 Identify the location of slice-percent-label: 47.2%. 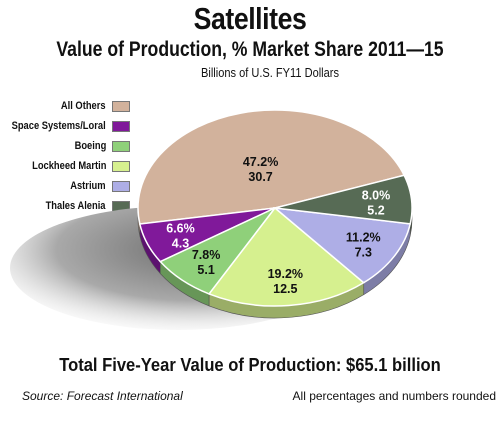
(260, 162).